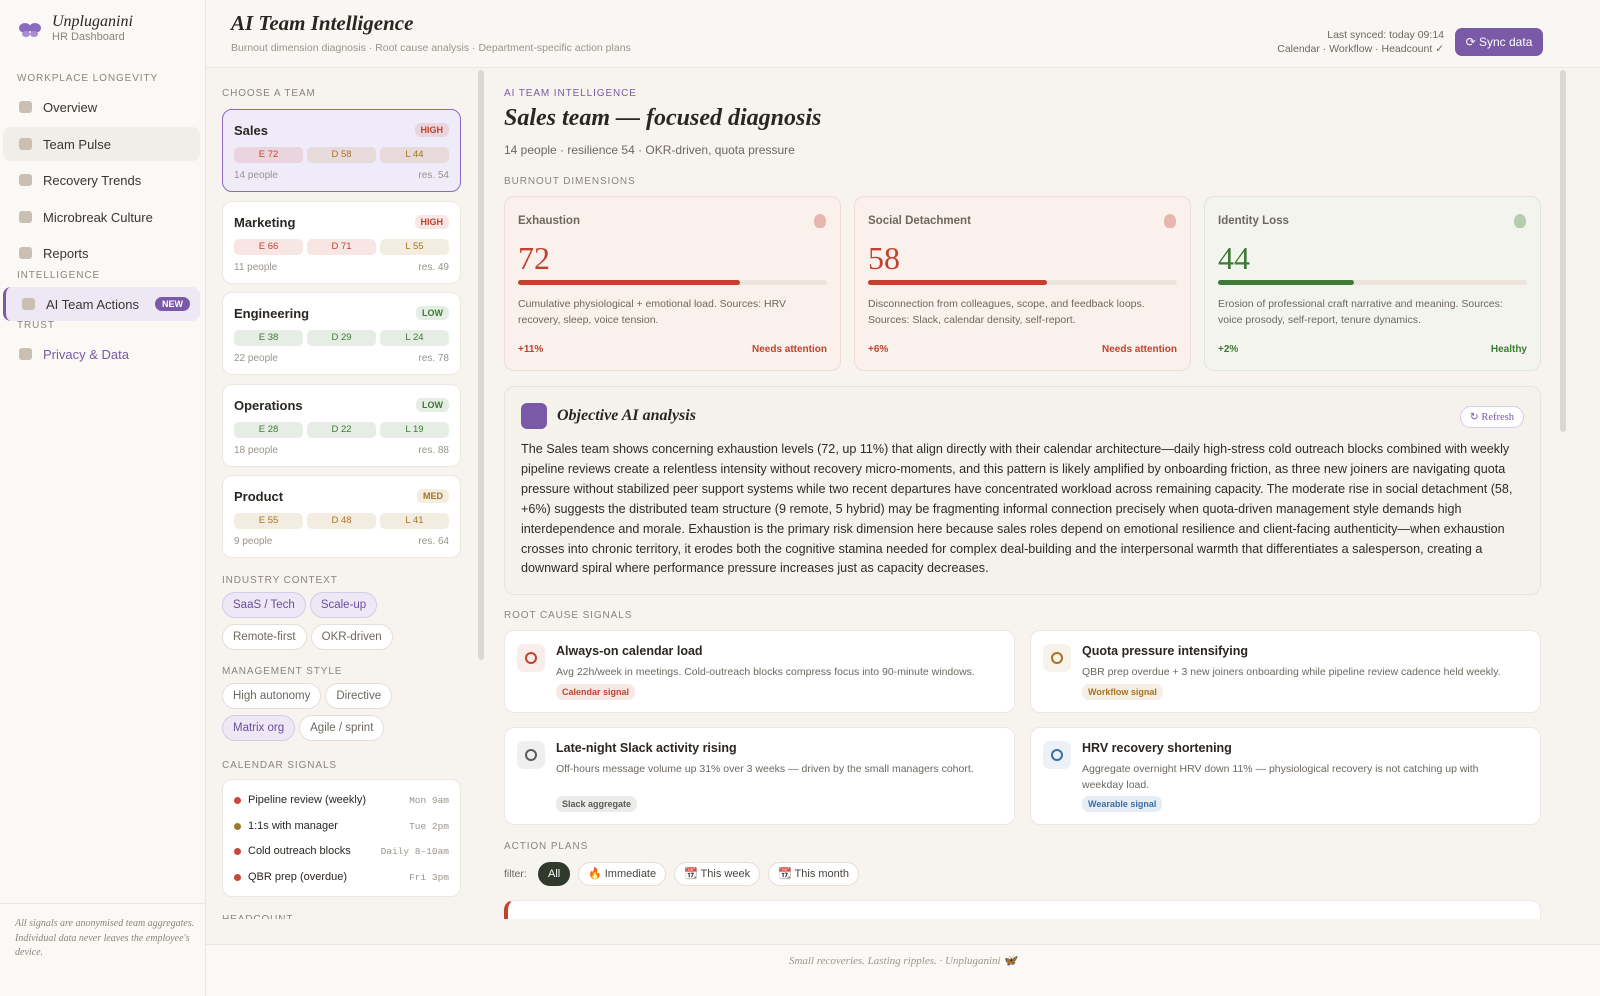 The width and height of the screenshot is (1600, 996). Describe the element at coordinates (101, 143) in the screenshot. I see `nav-item: Team Pulse` at that location.